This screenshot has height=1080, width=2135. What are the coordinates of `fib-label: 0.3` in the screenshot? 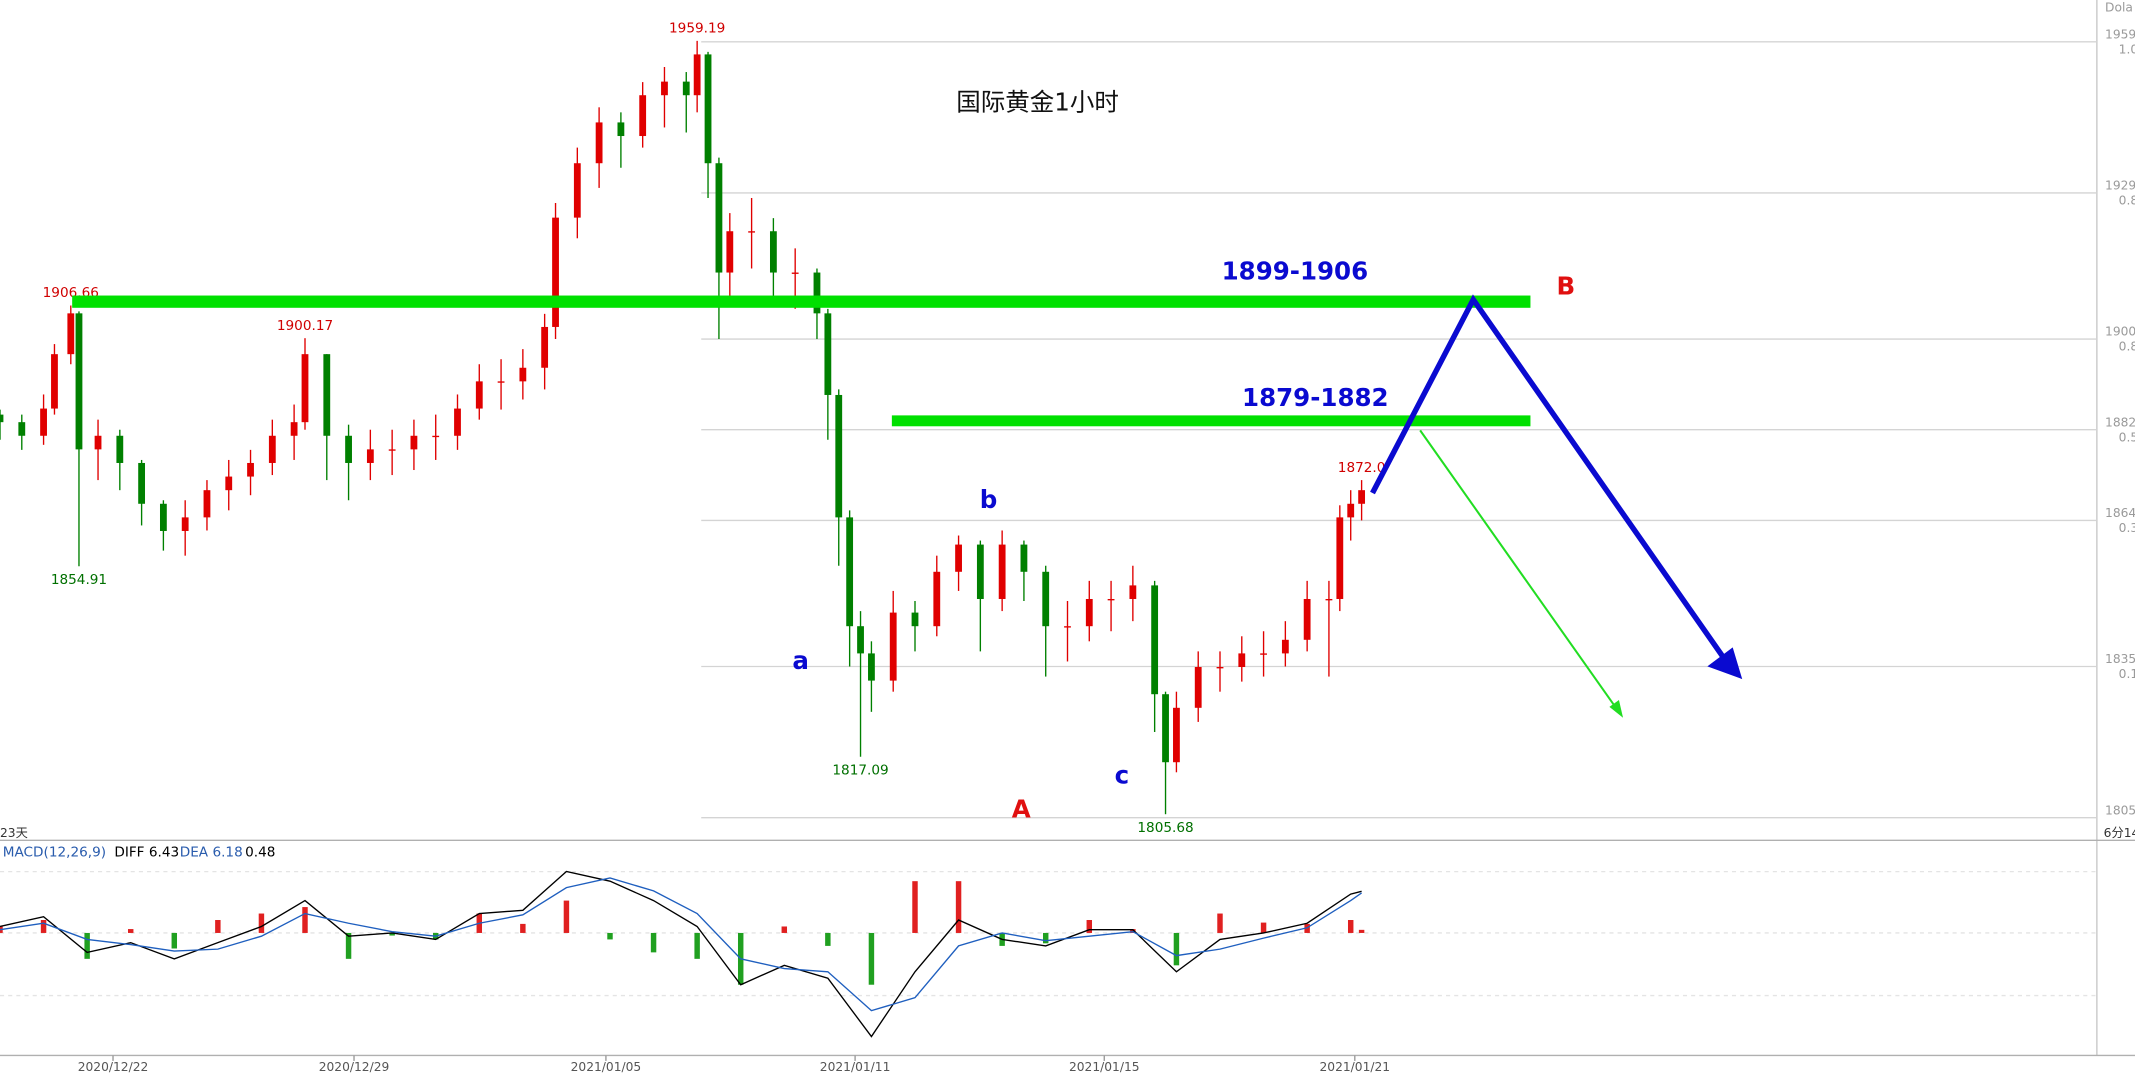 It's located at (2127, 528).